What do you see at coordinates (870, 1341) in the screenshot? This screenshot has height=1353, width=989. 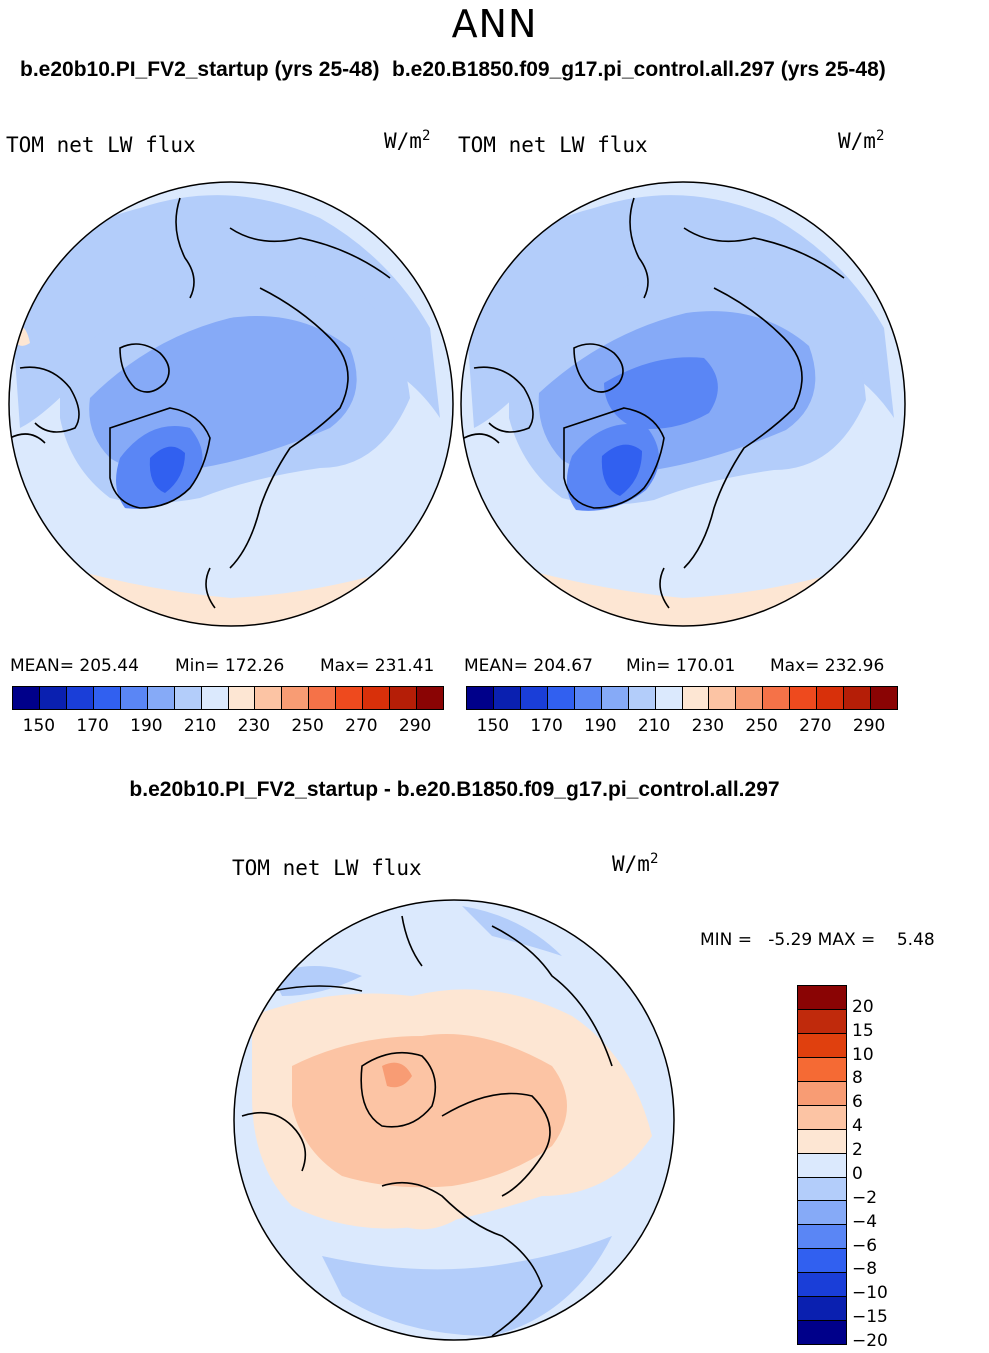 I see `colorbar-diff-tick-label: −20` at bounding box center [870, 1341].